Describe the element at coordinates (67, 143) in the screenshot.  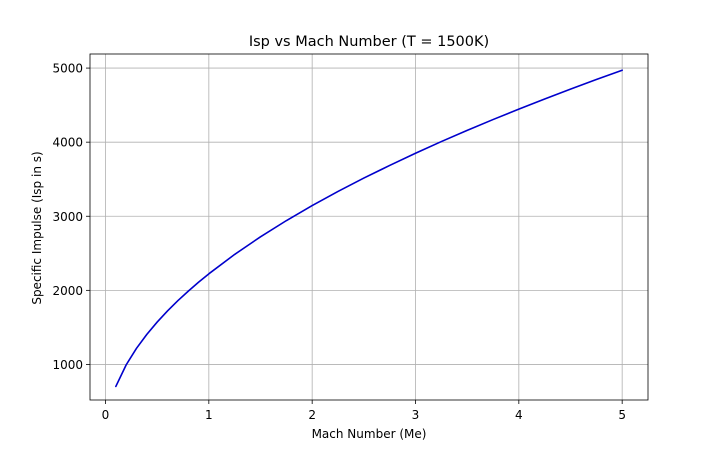
I see `y-tick-label: 4000` at that location.